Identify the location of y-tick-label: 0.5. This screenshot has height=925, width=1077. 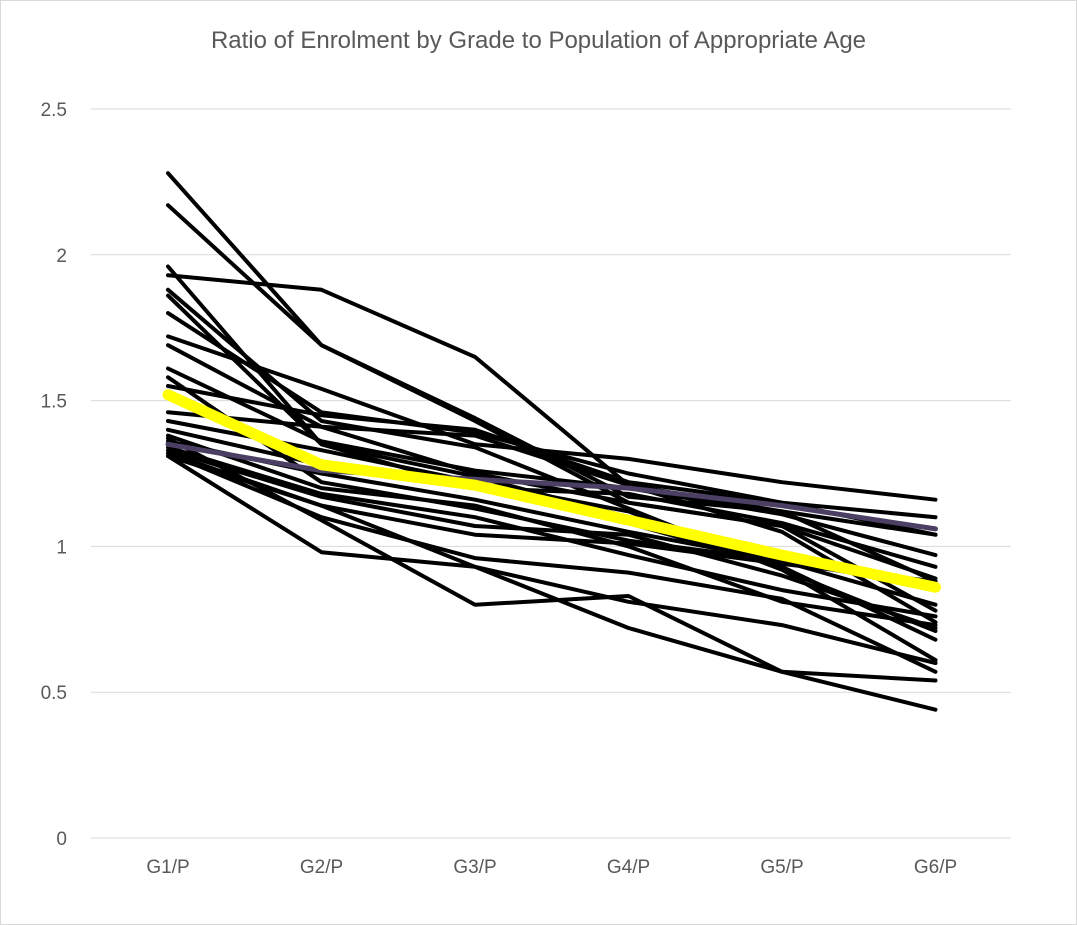
(54, 693).